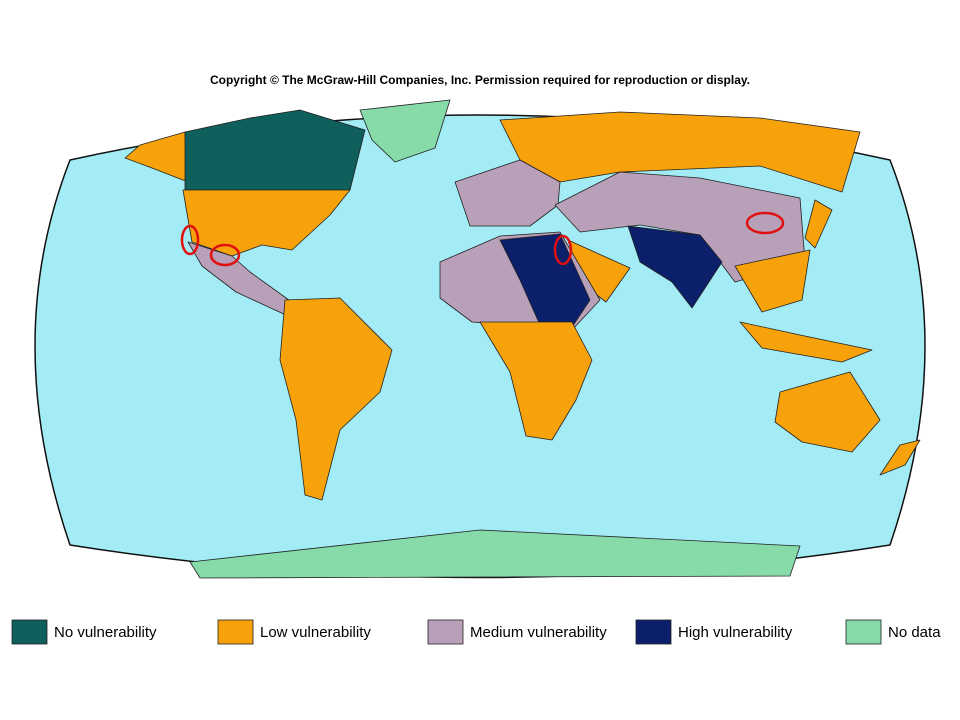 This screenshot has width=960, height=720. What do you see at coordinates (495, 554) in the screenshot?
I see `antarctica` at bounding box center [495, 554].